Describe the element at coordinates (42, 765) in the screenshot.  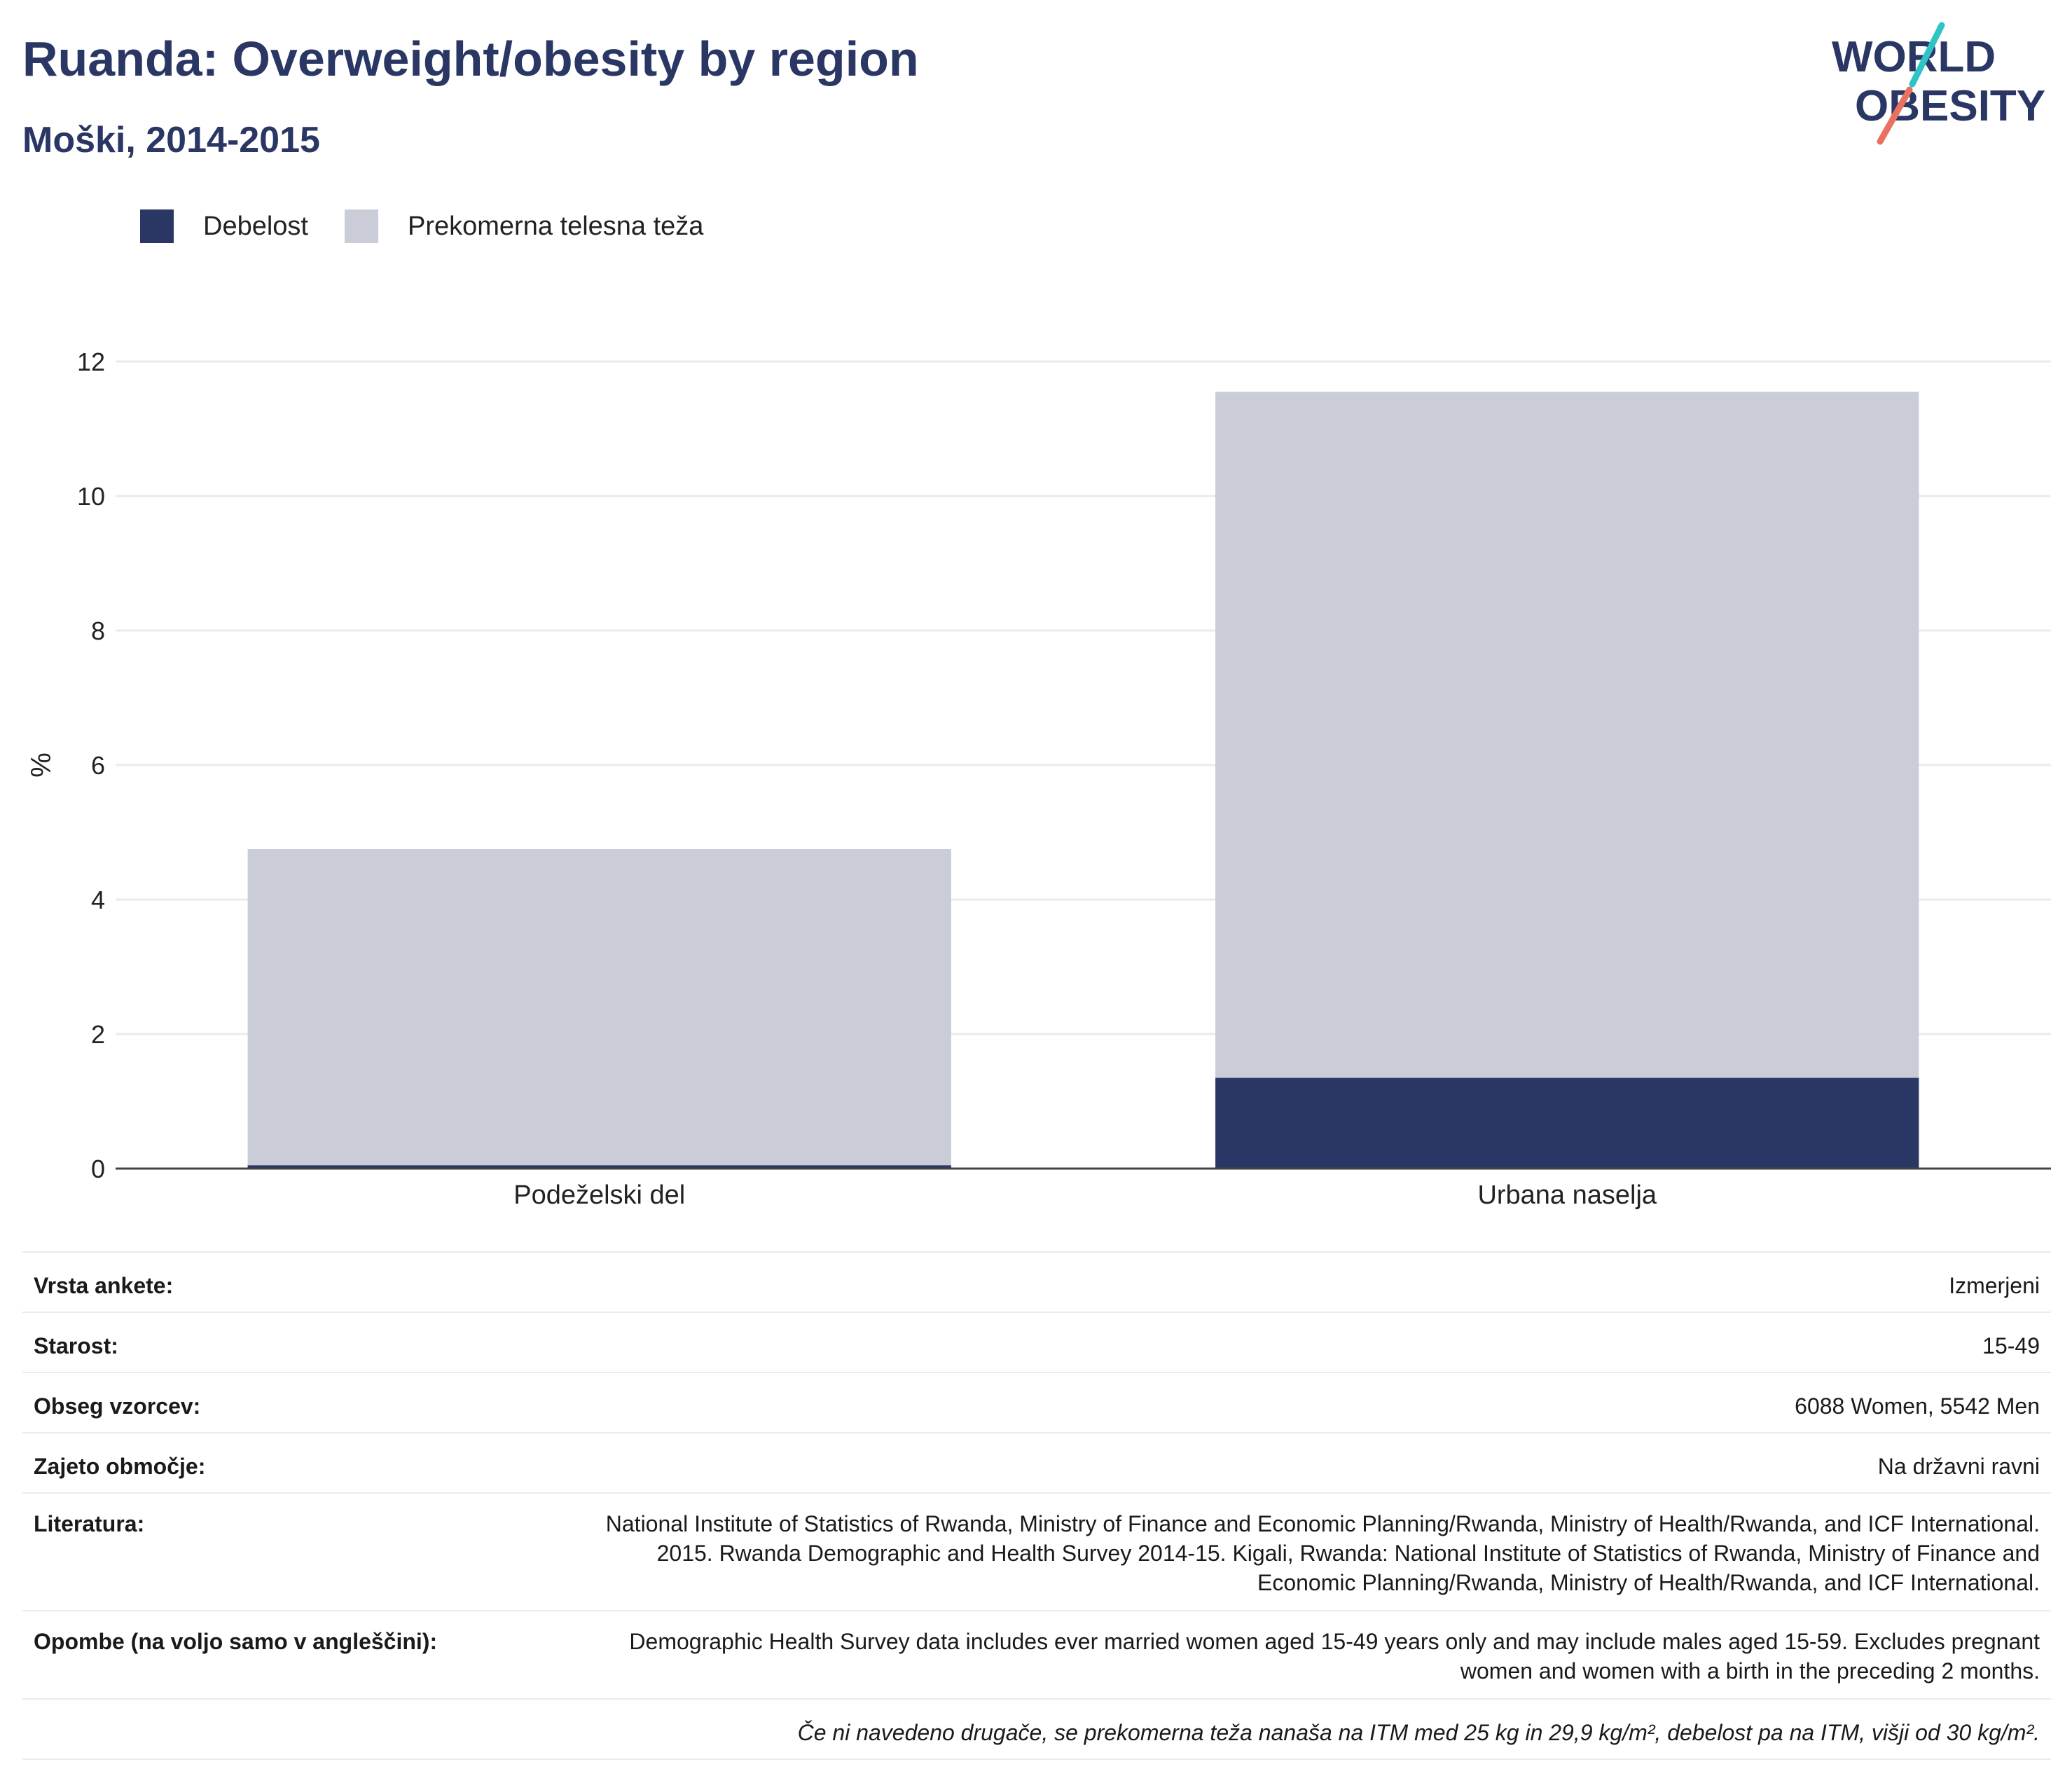
I see `y-axis-label: %` at that location.